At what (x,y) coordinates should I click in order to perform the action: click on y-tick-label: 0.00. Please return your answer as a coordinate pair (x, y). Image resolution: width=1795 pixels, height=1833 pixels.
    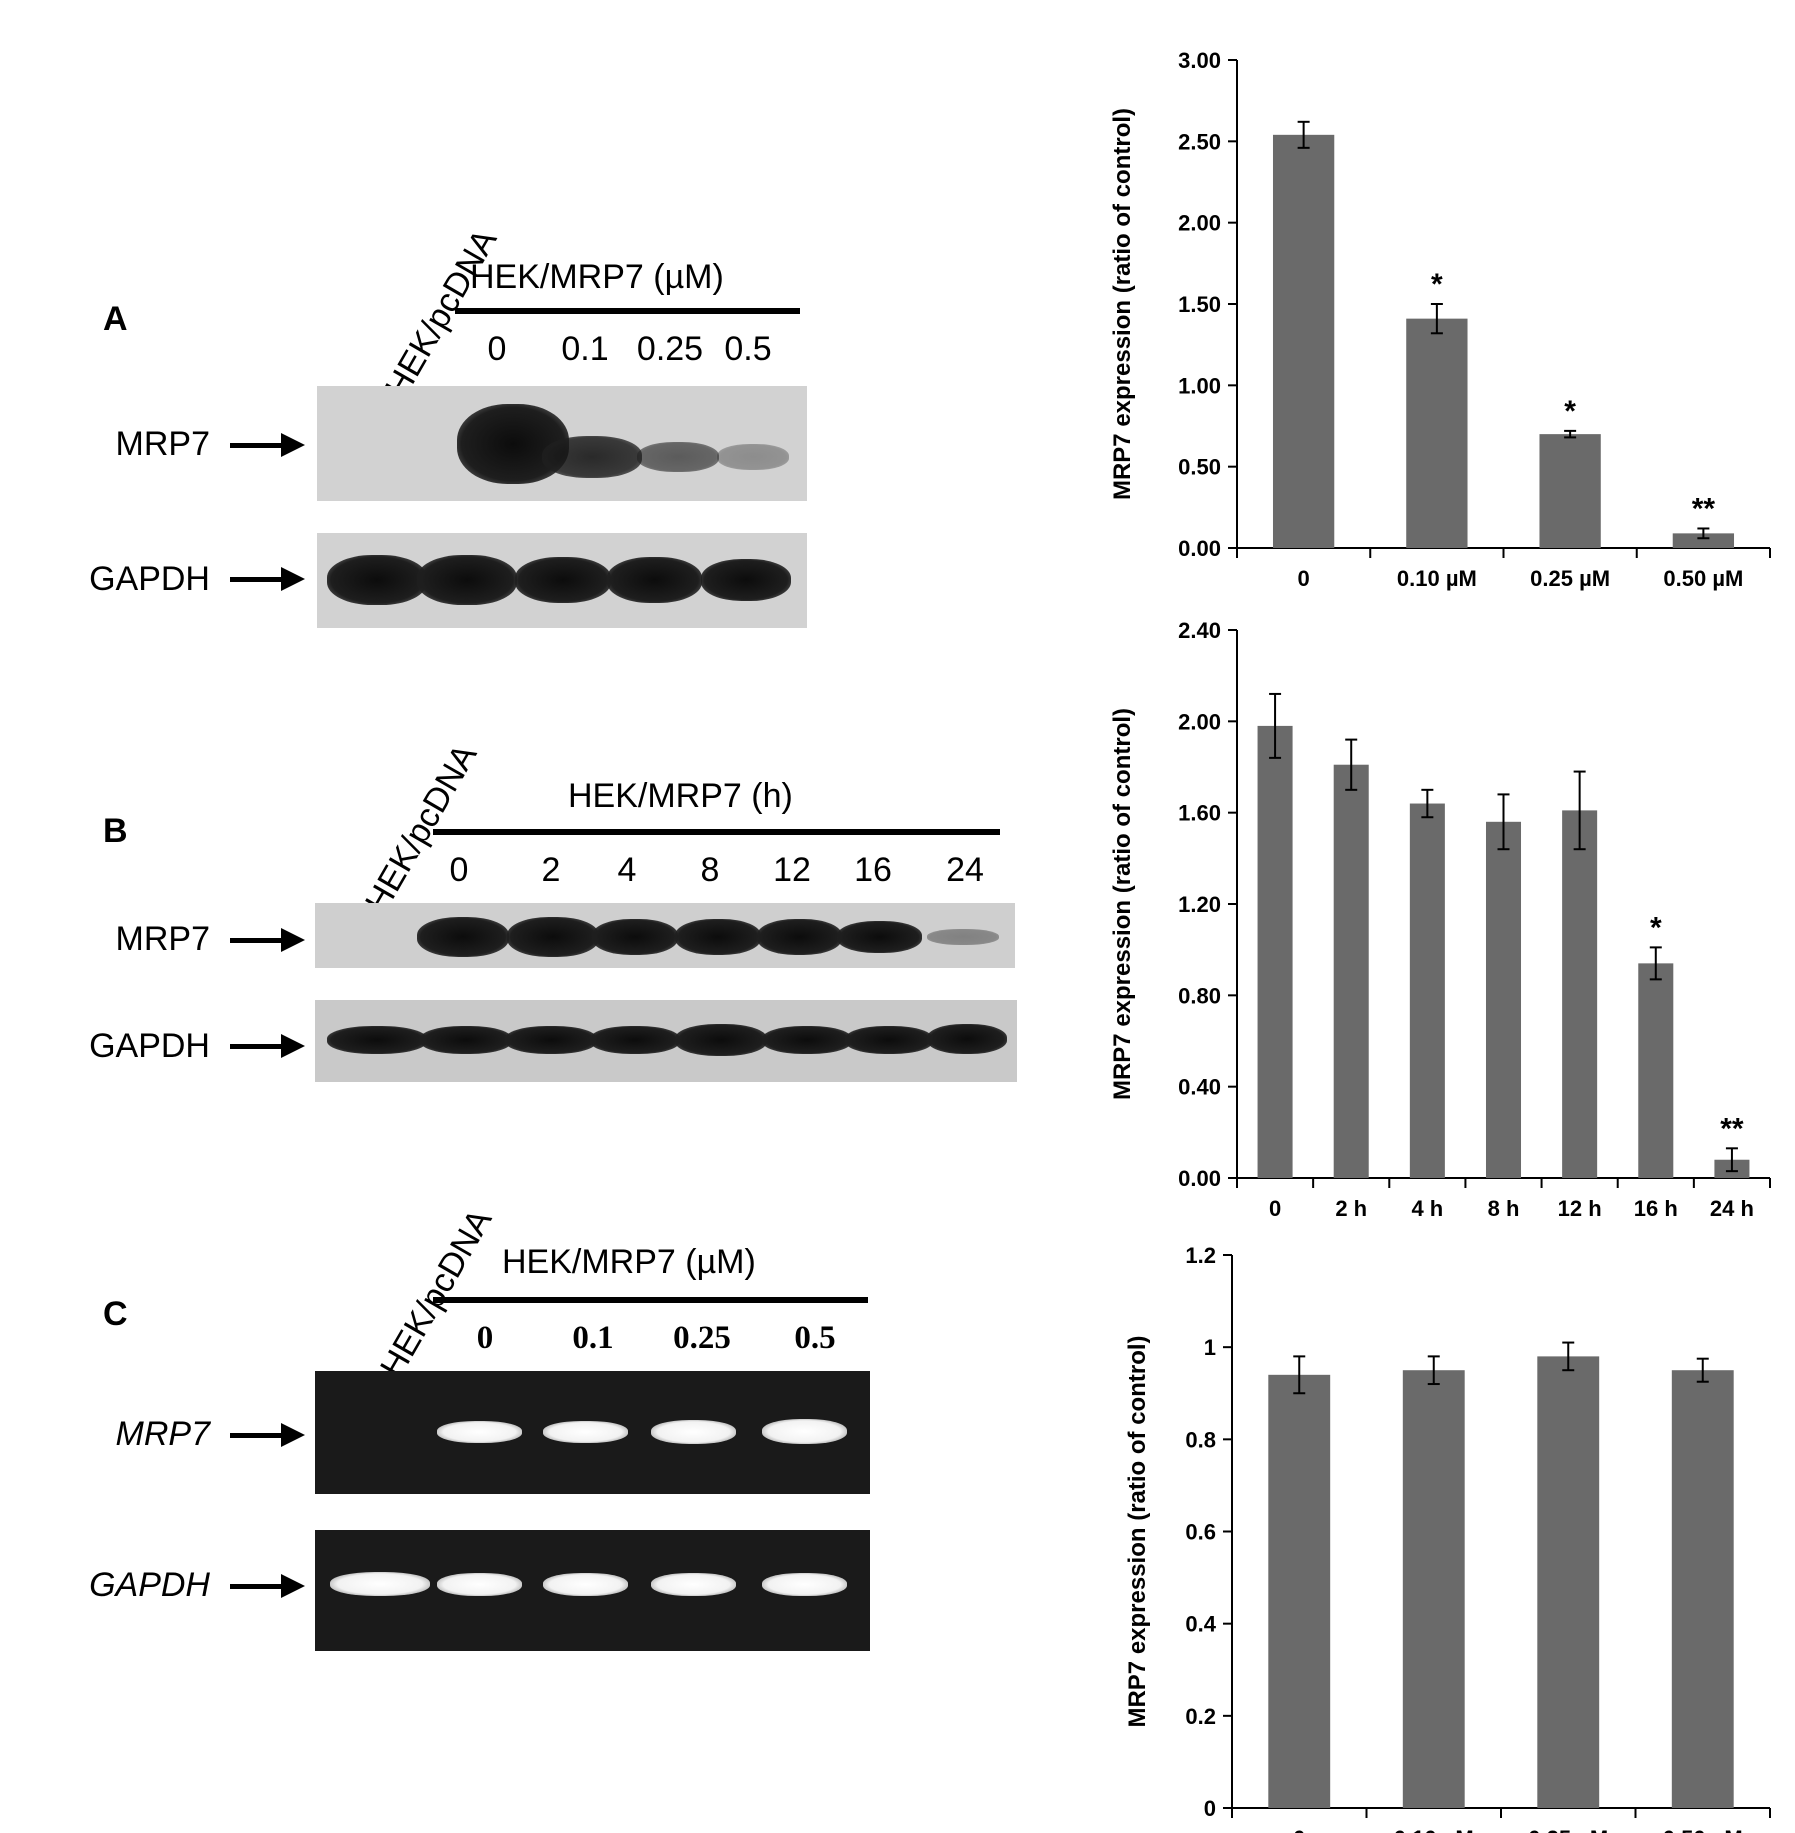
    Looking at the image, I should click on (1199, 1178).